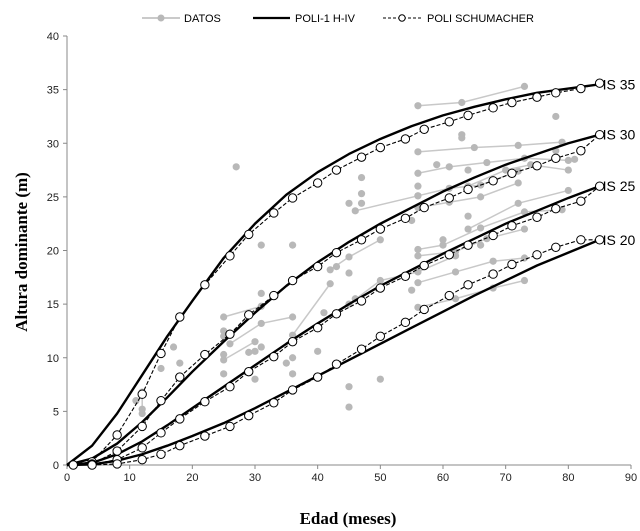  What do you see at coordinates (53, 37) in the screenshot?
I see `y-tick-label: 40` at bounding box center [53, 37].